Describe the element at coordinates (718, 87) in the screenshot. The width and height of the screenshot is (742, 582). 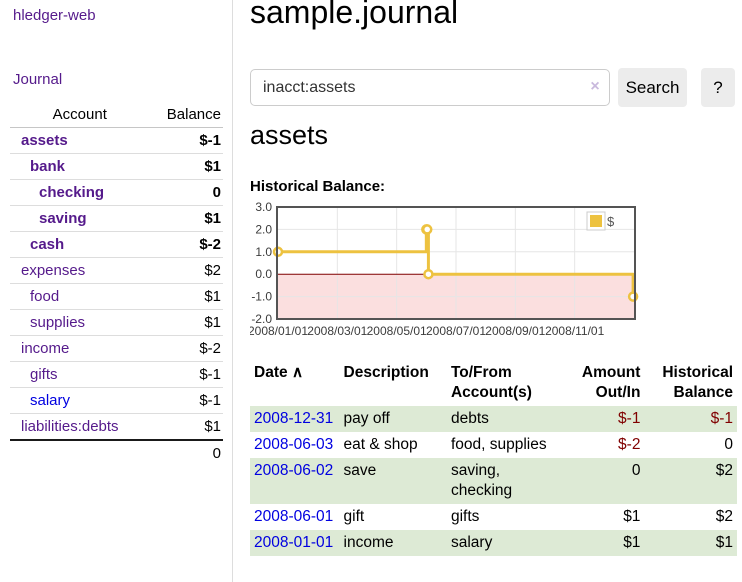
I see `help-button: ?` at that location.